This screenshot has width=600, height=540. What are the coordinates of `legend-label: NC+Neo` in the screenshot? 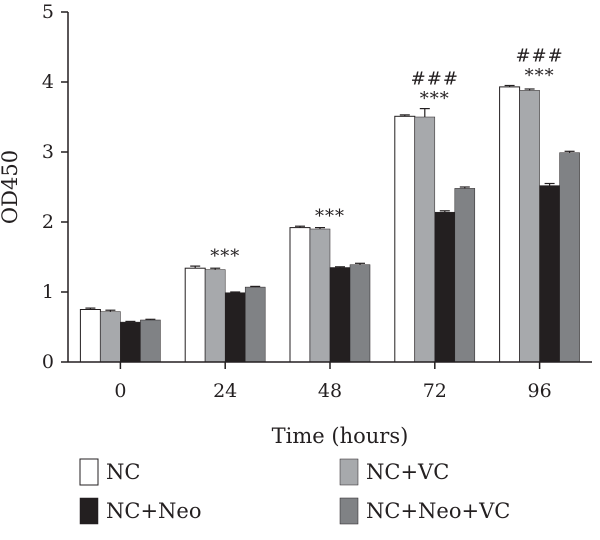 It's located at (153, 511).